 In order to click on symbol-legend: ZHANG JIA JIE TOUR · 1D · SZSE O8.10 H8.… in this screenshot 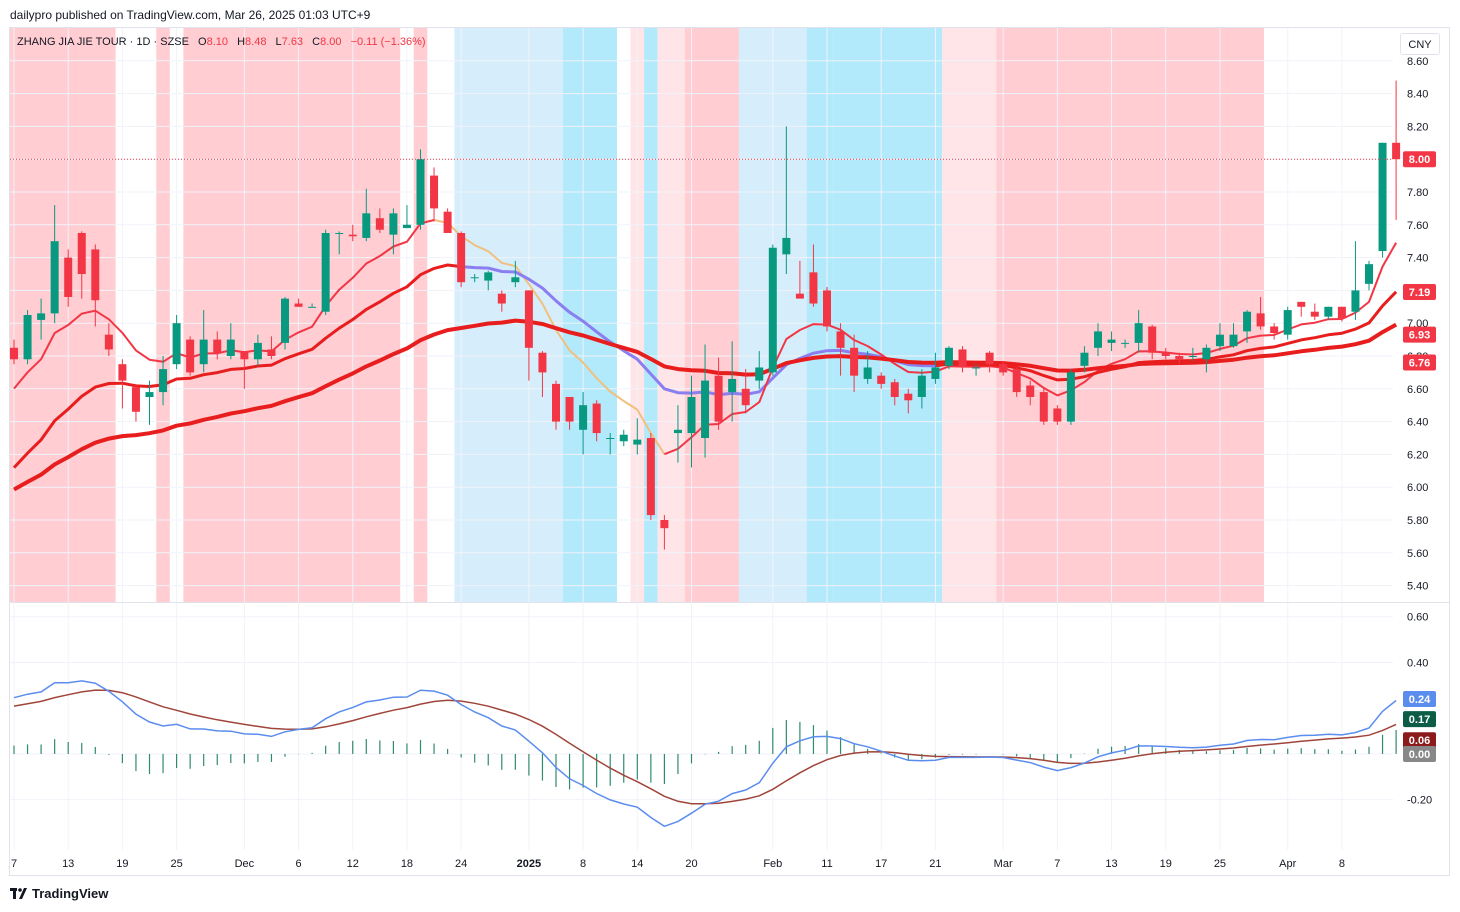, I will do `click(221, 42)`.